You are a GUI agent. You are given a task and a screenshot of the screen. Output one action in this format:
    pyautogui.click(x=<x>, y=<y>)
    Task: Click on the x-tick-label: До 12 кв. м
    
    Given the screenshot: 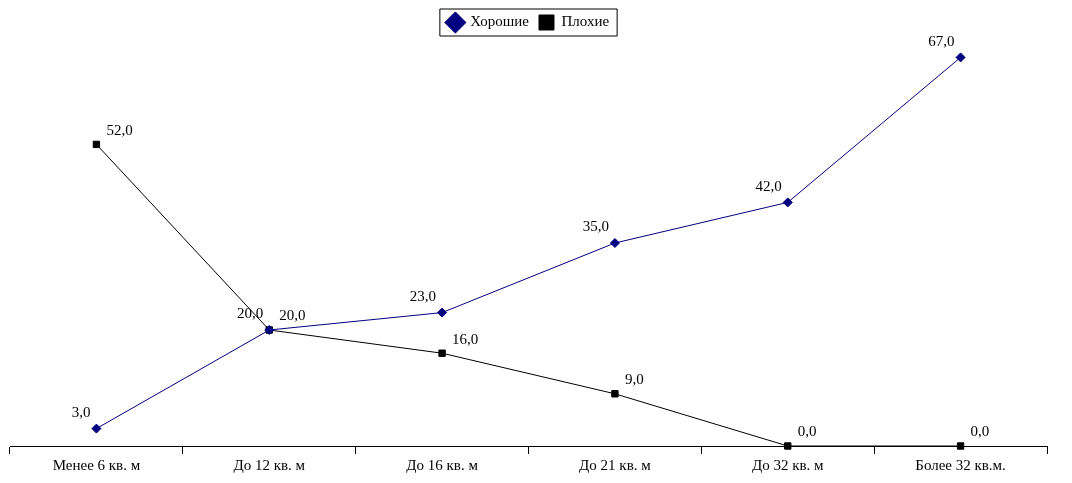 What is the action you would take?
    pyautogui.click(x=269, y=464)
    